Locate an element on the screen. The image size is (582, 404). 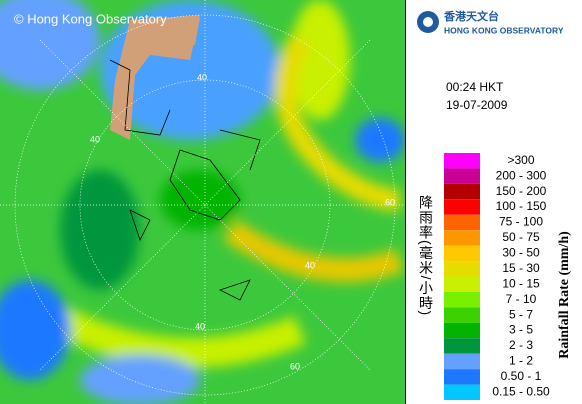
legend-label: 0.50 - 1 is located at coordinates (521, 376).